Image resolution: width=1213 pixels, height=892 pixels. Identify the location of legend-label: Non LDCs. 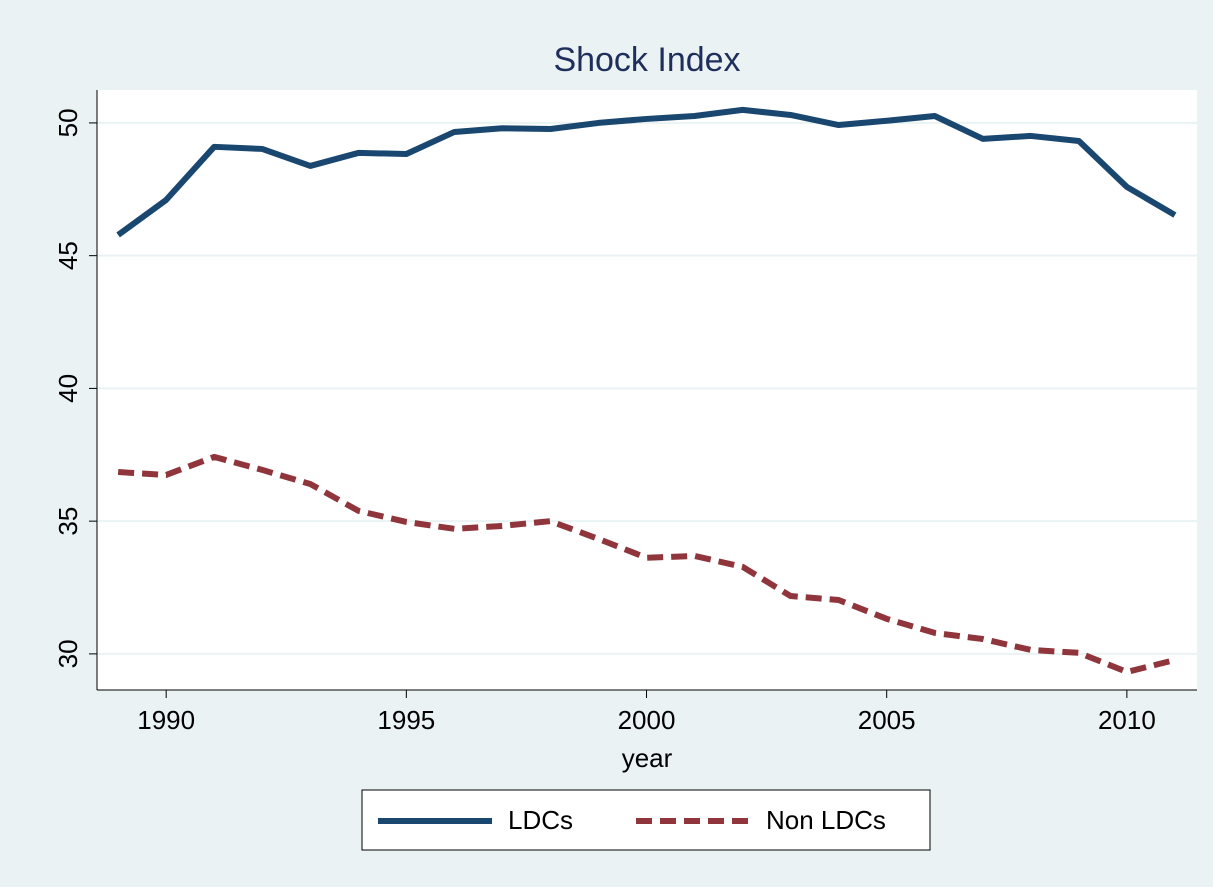
(826, 820).